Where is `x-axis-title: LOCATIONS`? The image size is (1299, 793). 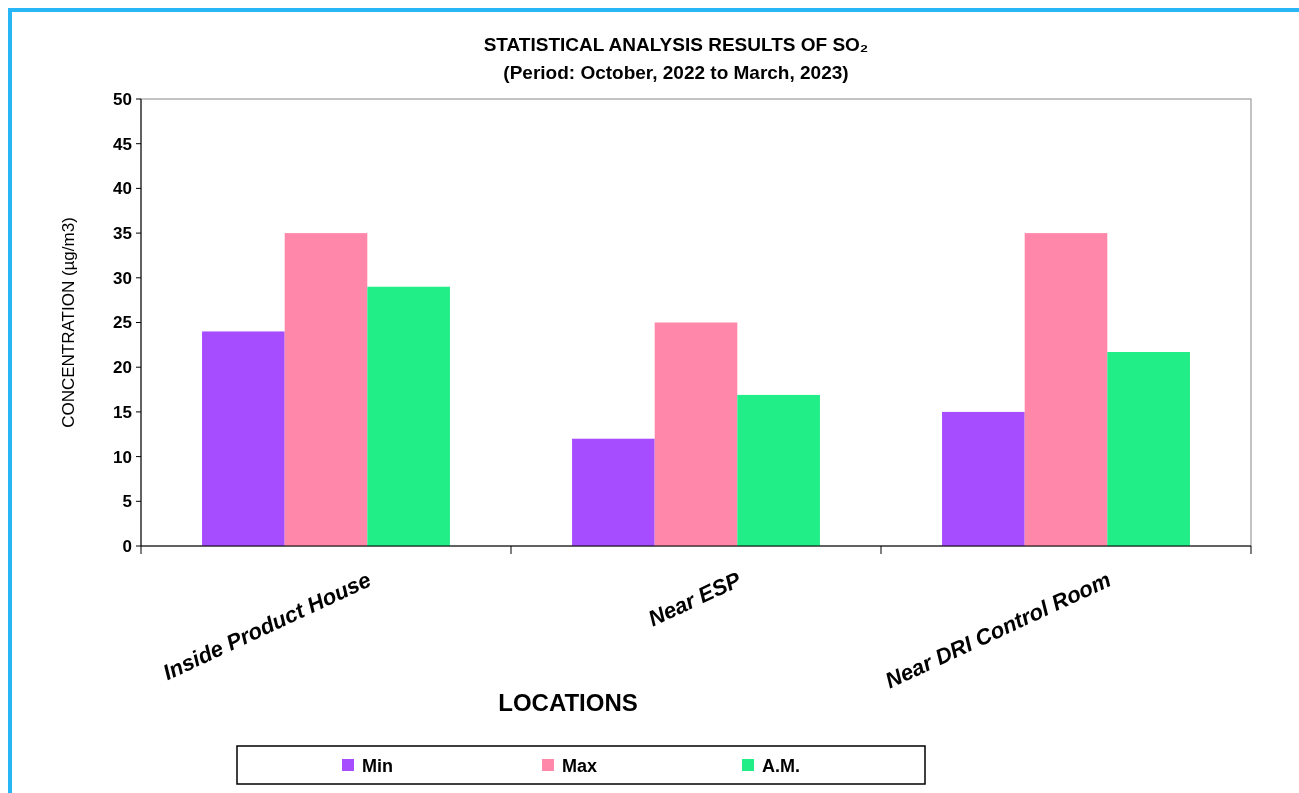 x-axis-title: LOCATIONS is located at coordinates (568, 702).